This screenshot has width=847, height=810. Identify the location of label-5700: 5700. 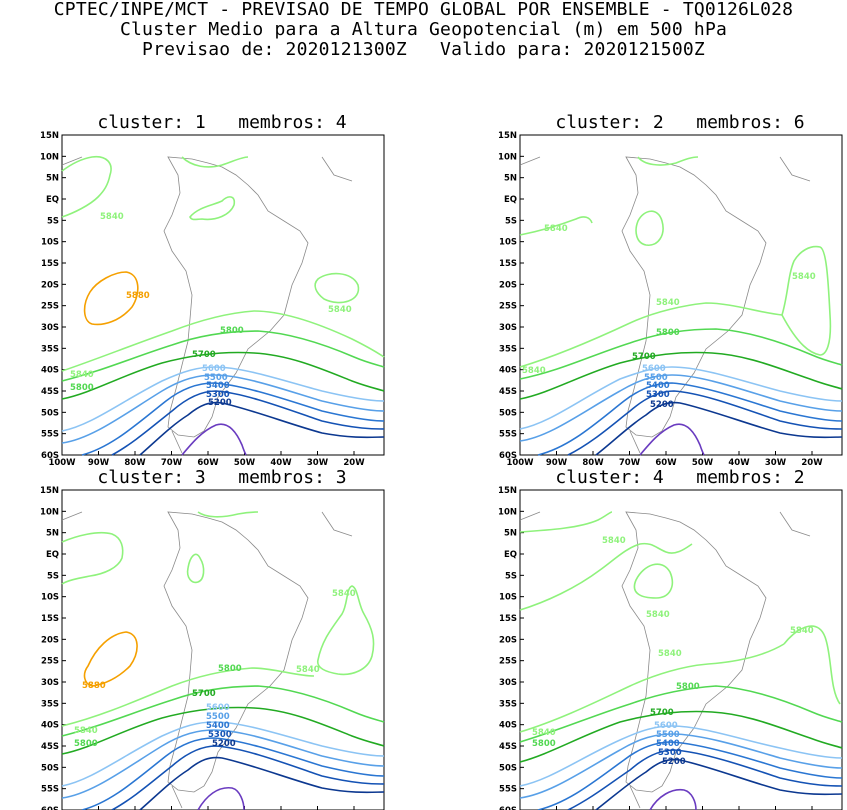
(204, 355).